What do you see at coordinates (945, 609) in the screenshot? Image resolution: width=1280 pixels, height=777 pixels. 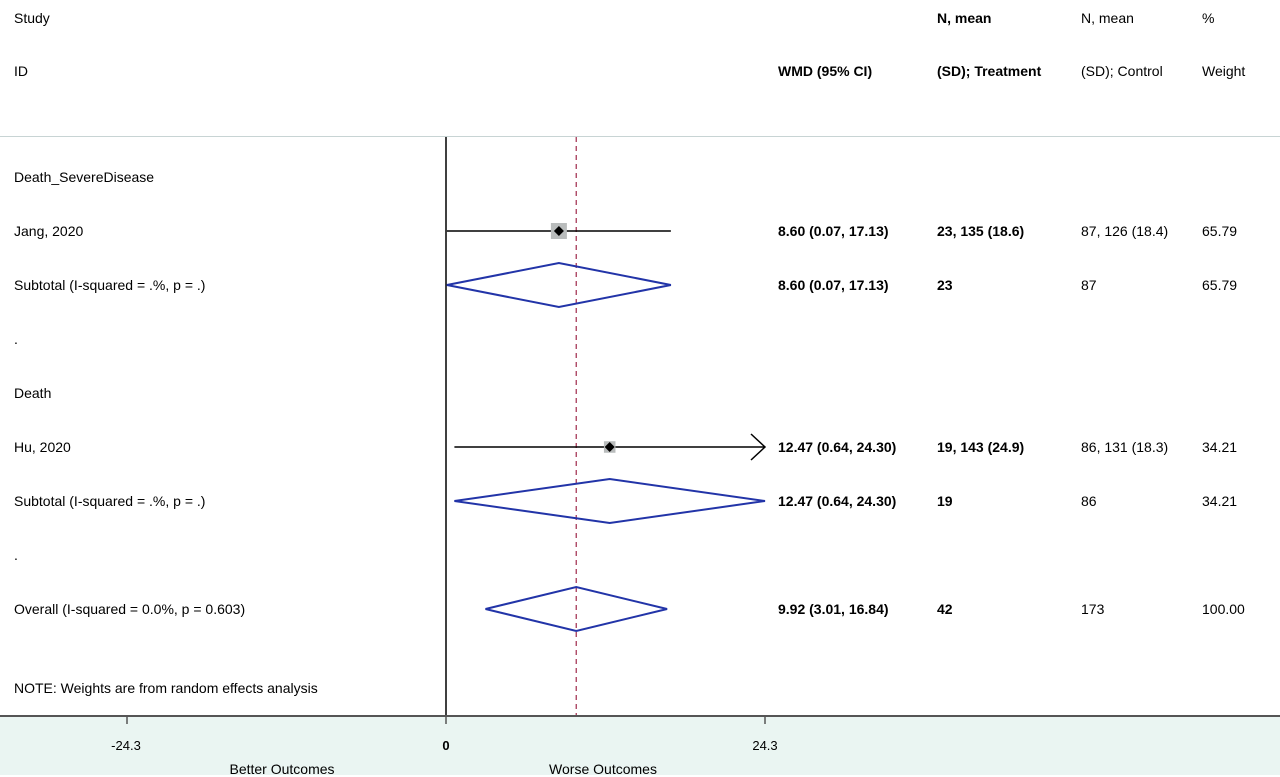 I see `treatment-overall: 42` at bounding box center [945, 609].